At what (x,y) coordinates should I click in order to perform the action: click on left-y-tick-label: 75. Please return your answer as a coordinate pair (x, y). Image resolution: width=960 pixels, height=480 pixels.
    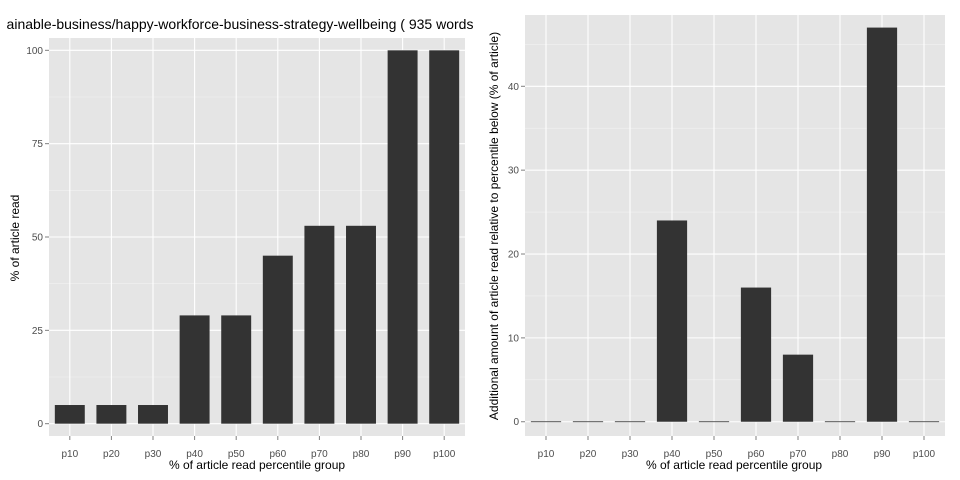
    Looking at the image, I should click on (38, 144).